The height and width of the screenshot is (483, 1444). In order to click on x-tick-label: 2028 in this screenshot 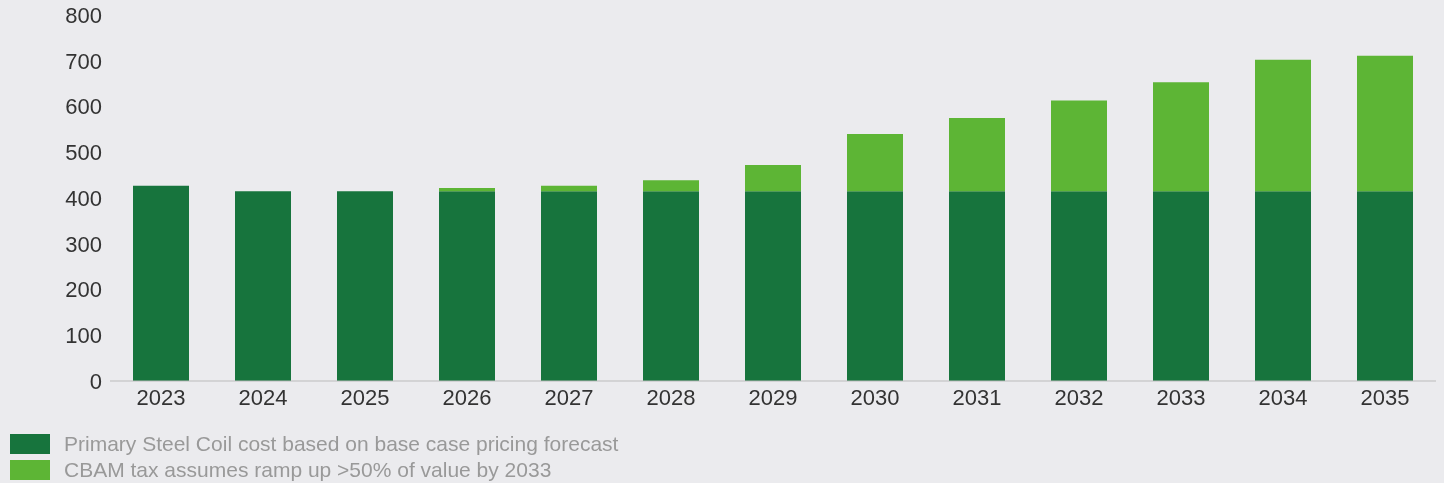, I will do `click(671, 397)`.